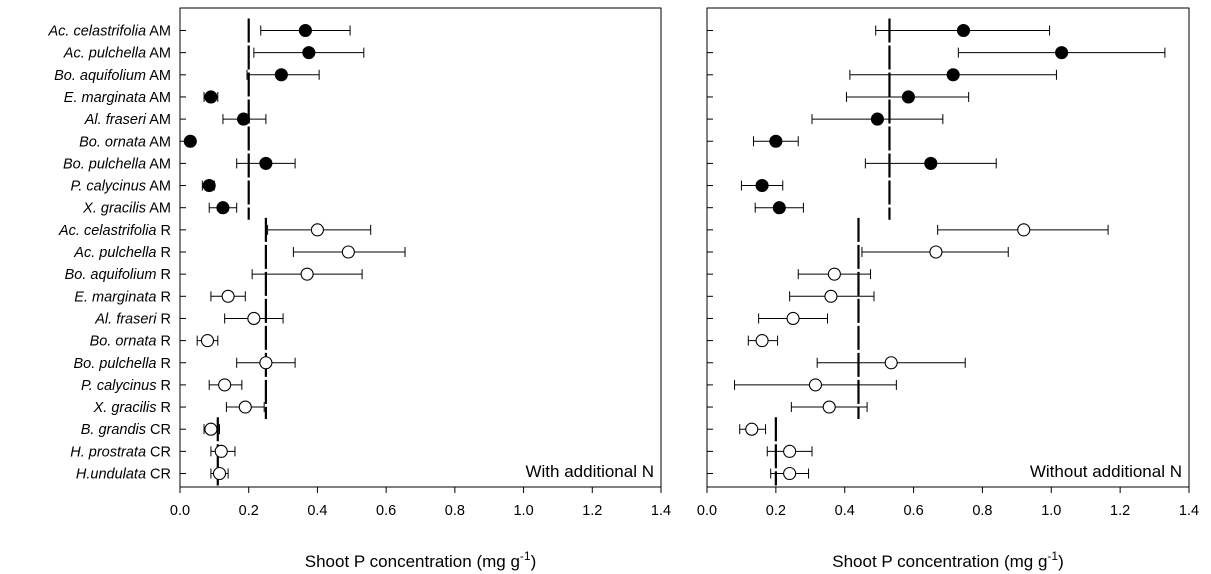 Image resolution: width=1211 pixels, height=574 pixels. I want to click on category-label-species: Bo. aquifolium, so click(111, 275).